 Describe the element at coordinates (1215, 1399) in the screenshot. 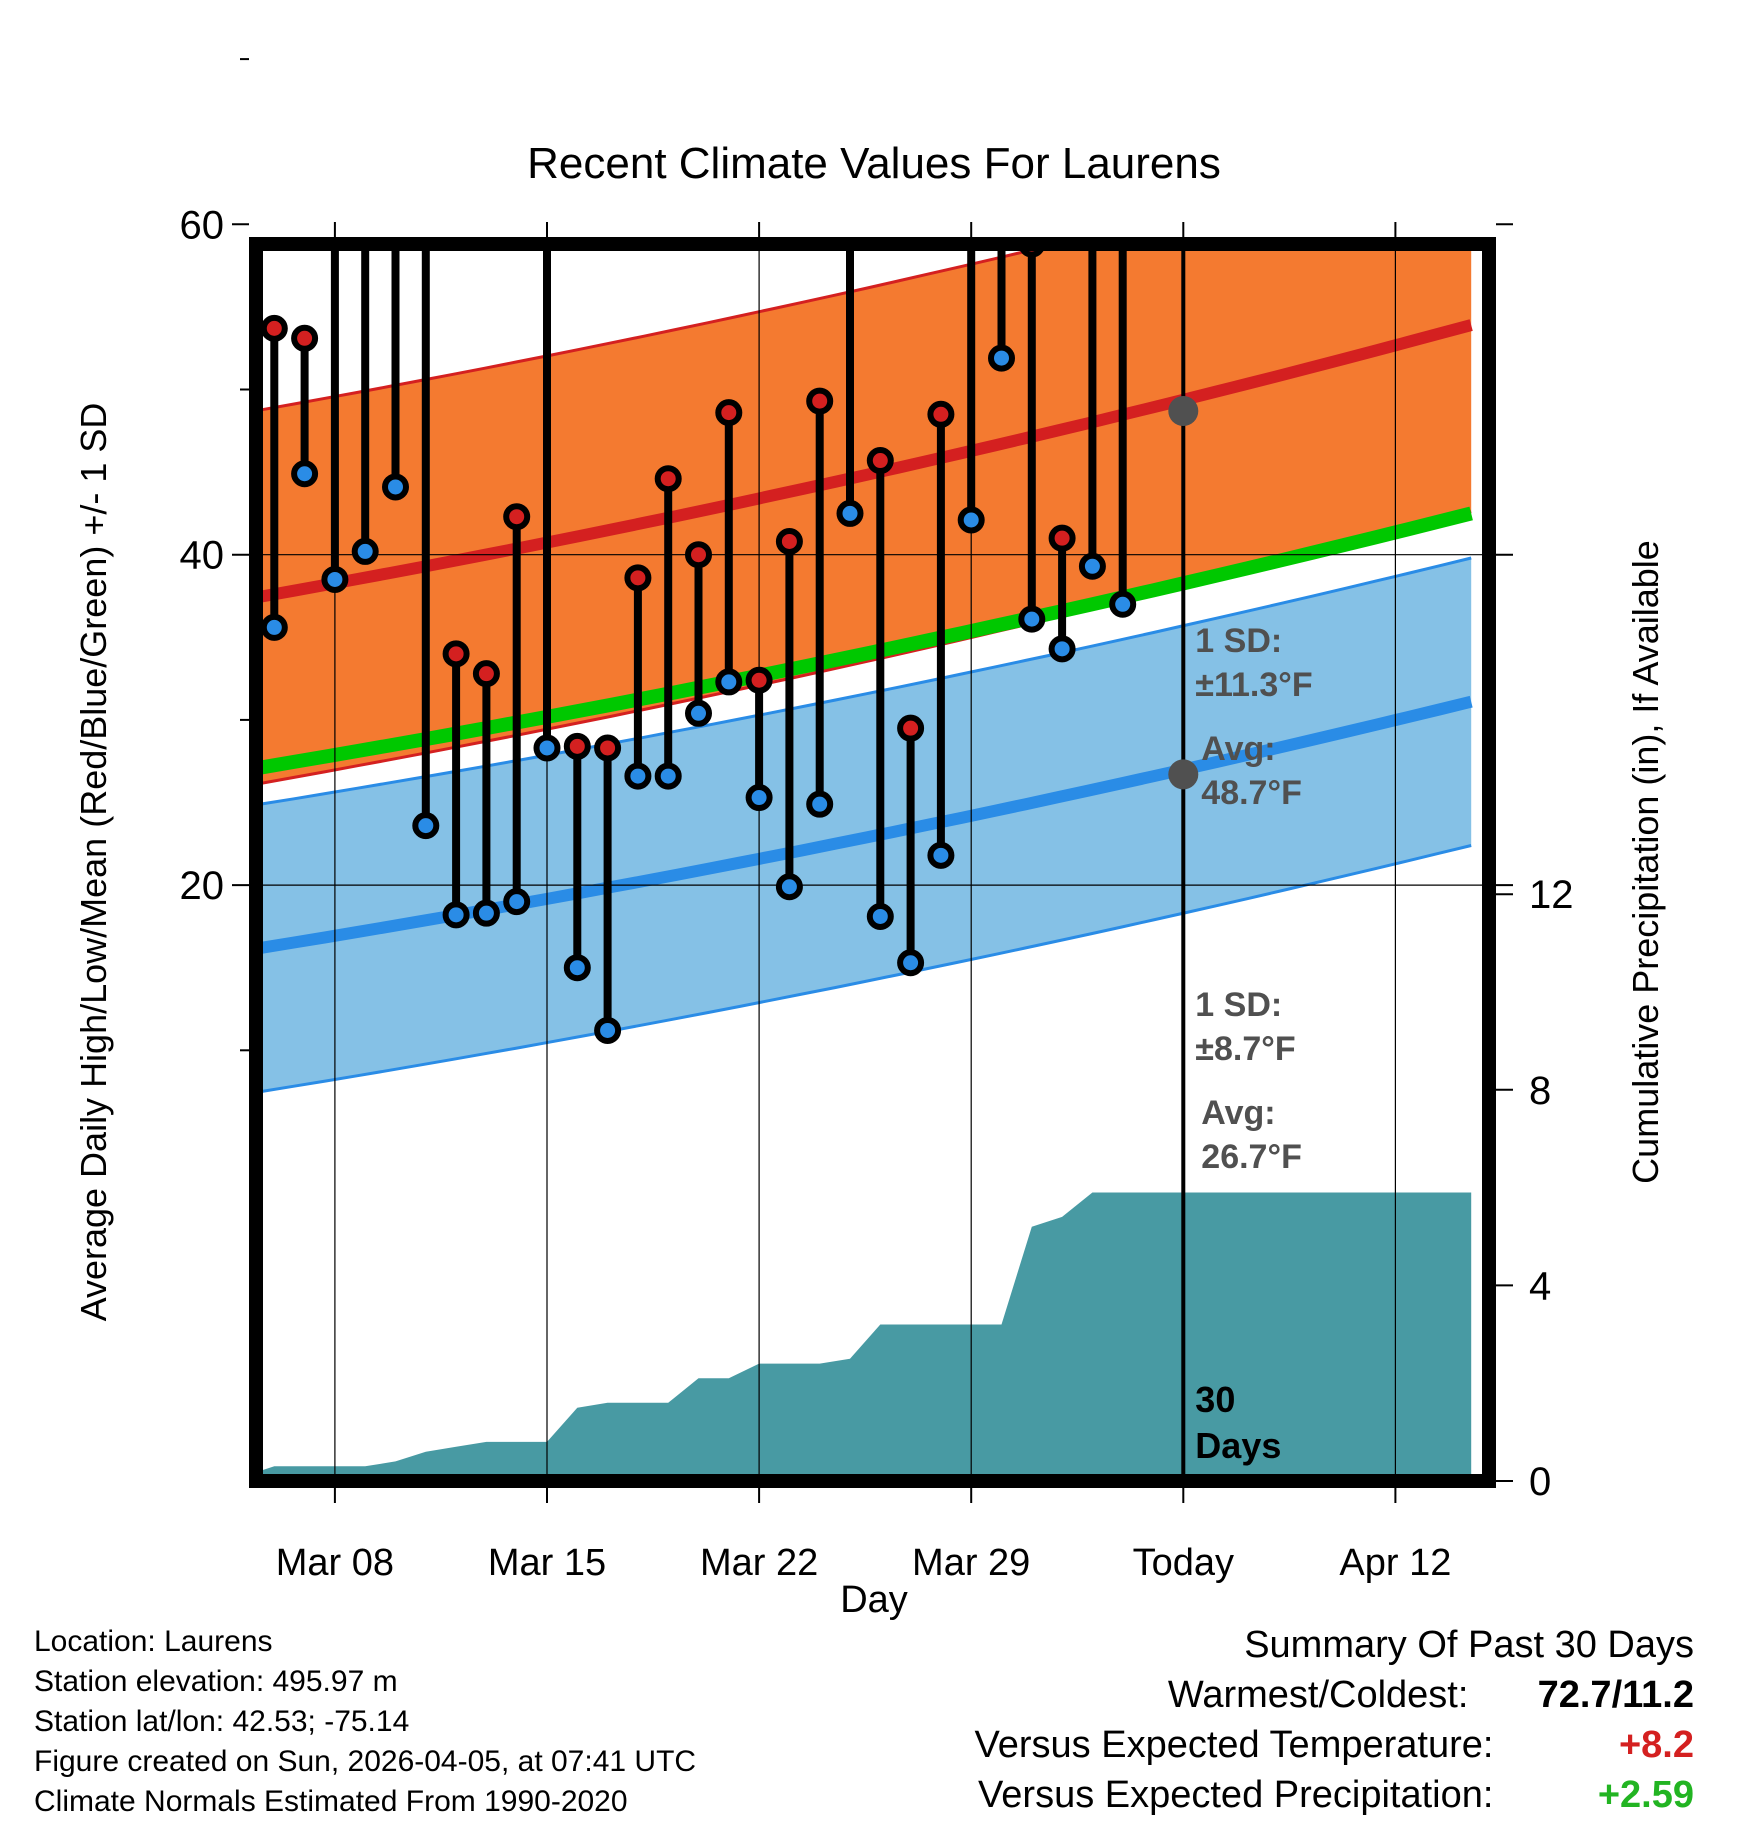

I see `period-label-count: 30` at that location.